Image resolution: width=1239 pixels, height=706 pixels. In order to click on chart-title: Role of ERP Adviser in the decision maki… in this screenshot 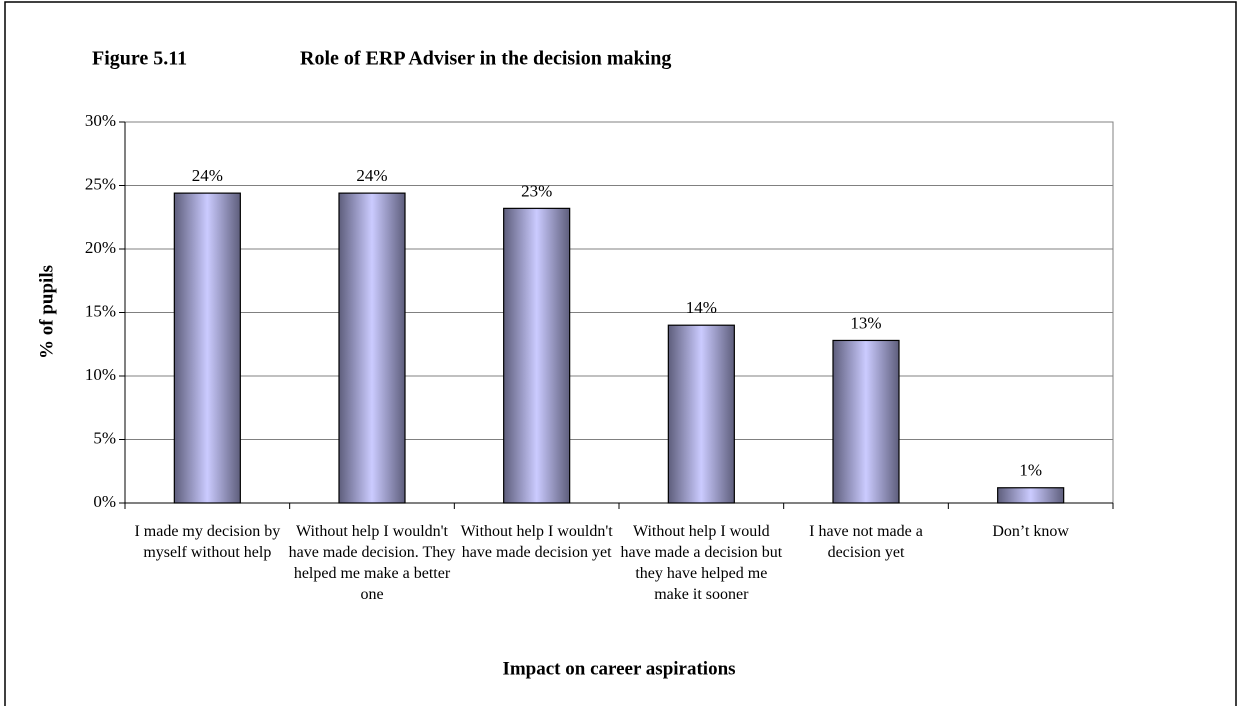, I will do `click(485, 59)`.